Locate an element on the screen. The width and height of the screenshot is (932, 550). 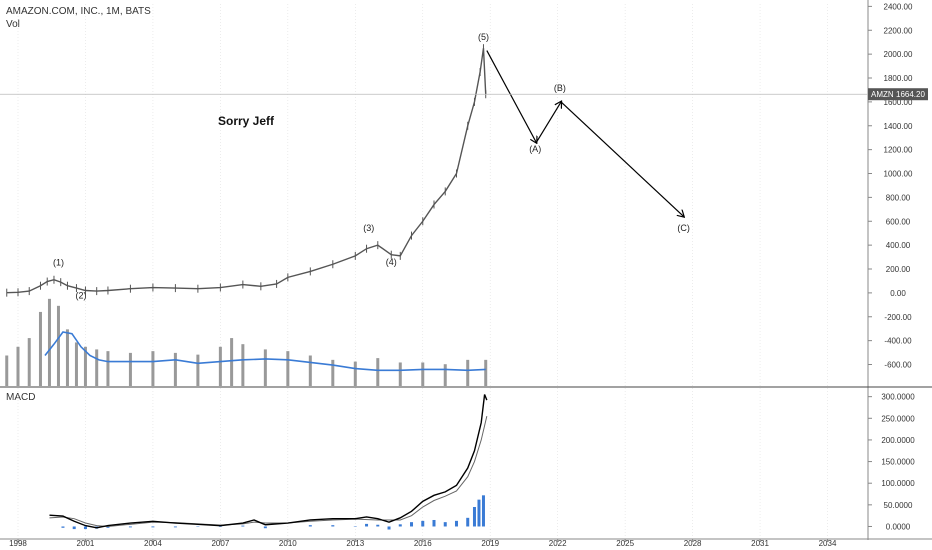
price-tag-value: 1664.20 is located at coordinates (910, 94).